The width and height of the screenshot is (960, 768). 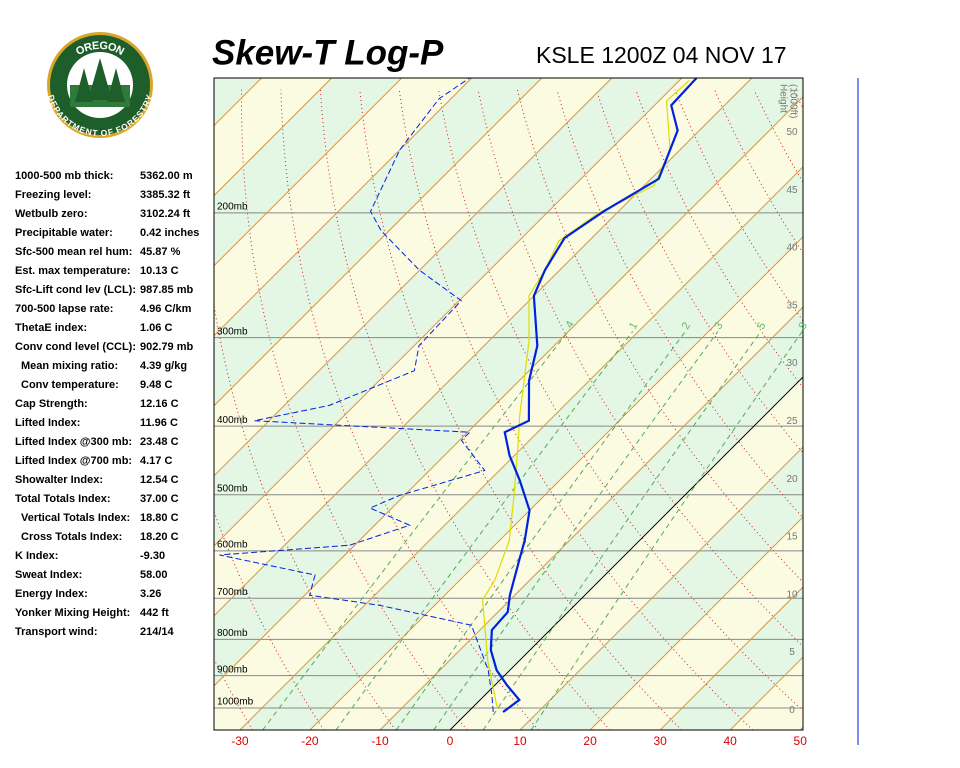 What do you see at coordinates (450, 741) in the screenshot?
I see `x-tick-label: 0` at bounding box center [450, 741].